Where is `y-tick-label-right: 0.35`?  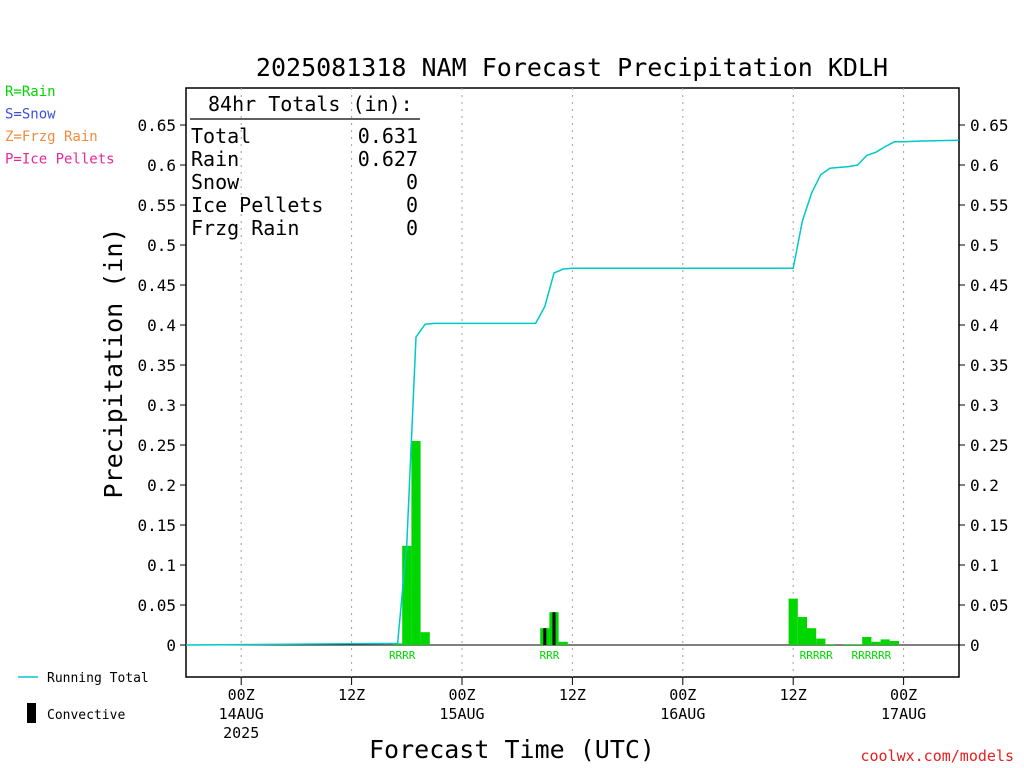 y-tick-label-right: 0.35 is located at coordinates (989, 365).